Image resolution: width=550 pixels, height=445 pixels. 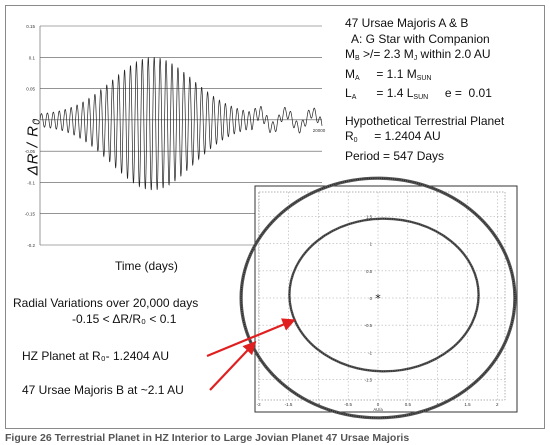 What do you see at coordinates (251, 338) in the screenshot?
I see `hz-planet-arrow` at bounding box center [251, 338].